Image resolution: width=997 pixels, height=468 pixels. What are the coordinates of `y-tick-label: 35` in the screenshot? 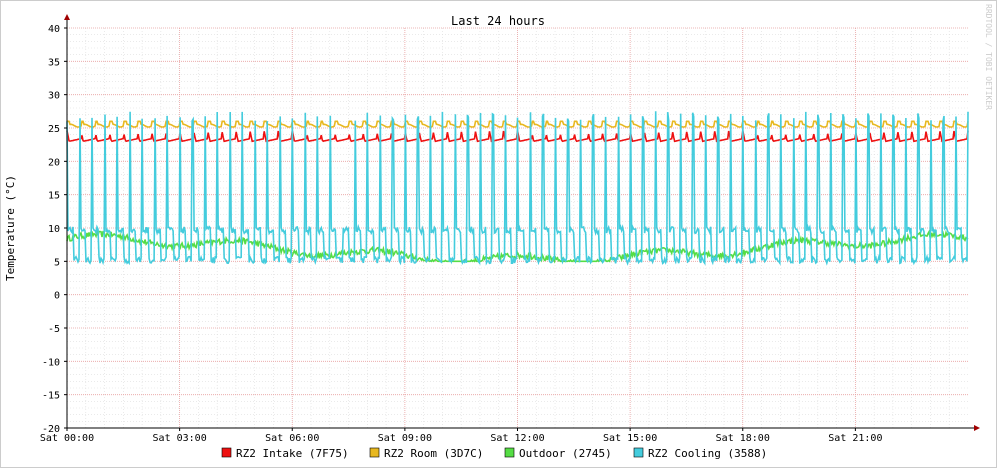 It's located at (54, 62).